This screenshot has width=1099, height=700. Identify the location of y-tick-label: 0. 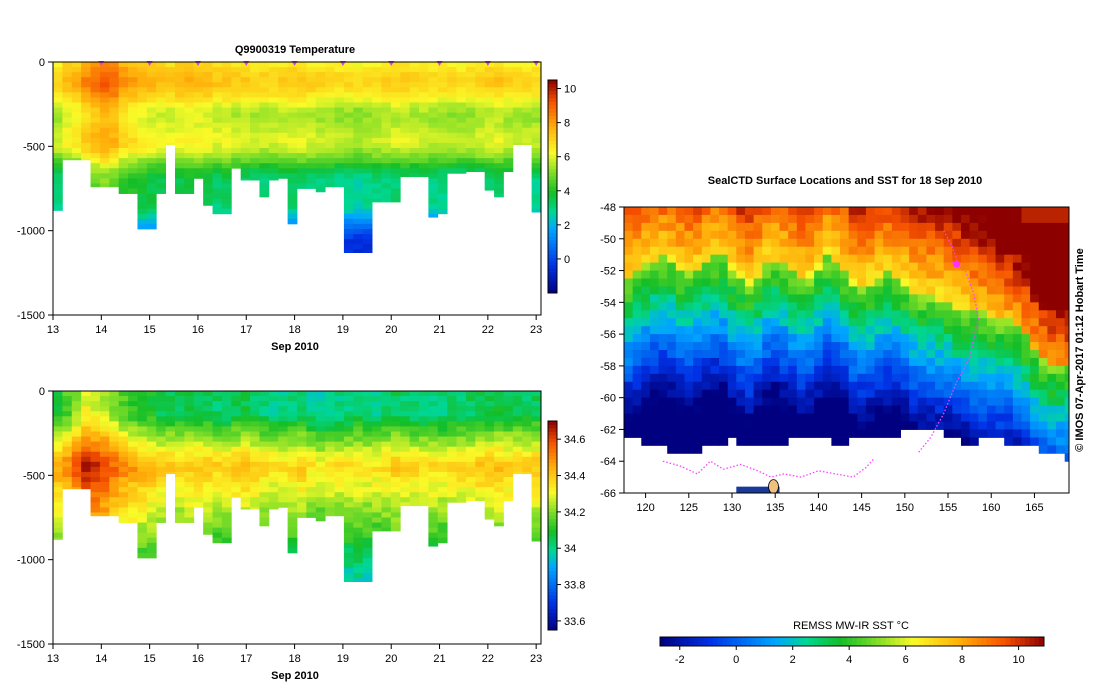
(42, 392).